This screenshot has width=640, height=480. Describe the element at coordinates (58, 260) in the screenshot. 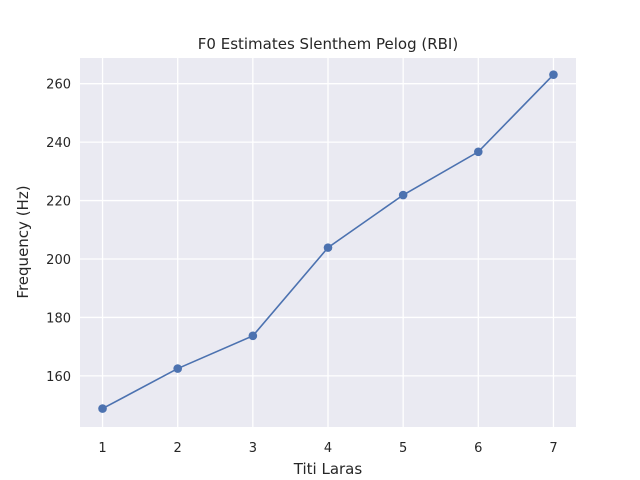

I see `y-tick-label: 200` at that location.